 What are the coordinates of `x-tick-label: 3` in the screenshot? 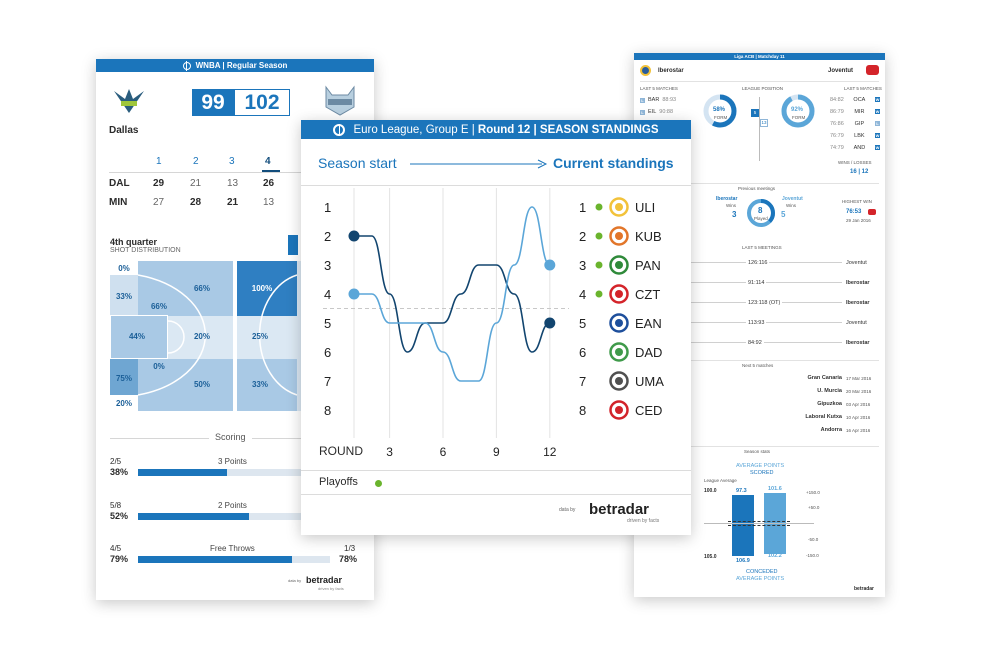 It's located at (389, 452).